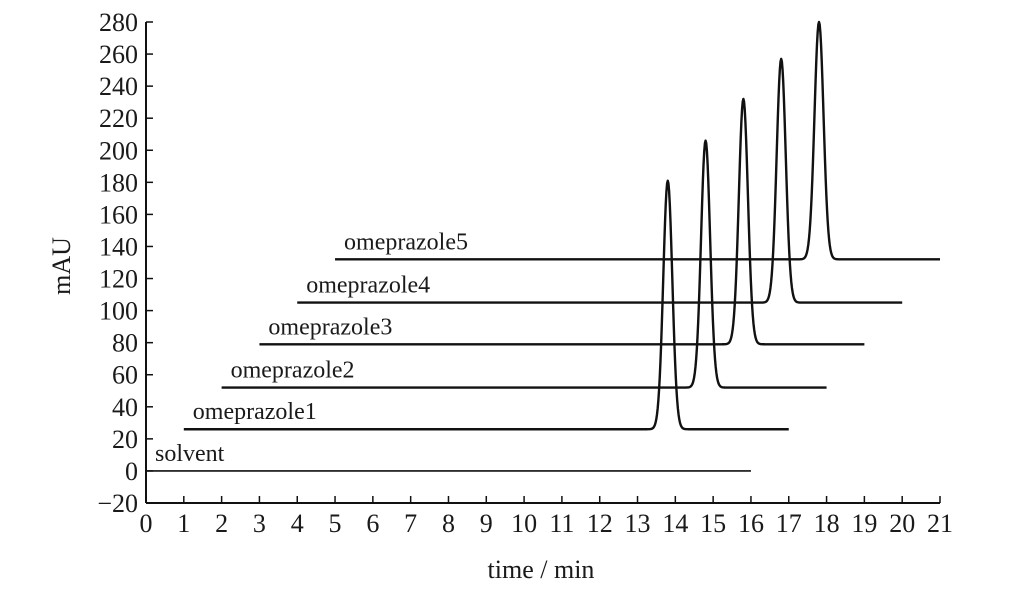 This screenshot has height=597, width=1012. What do you see at coordinates (118, 311) in the screenshot?
I see `y-tick-label: 100` at bounding box center [118, 311].